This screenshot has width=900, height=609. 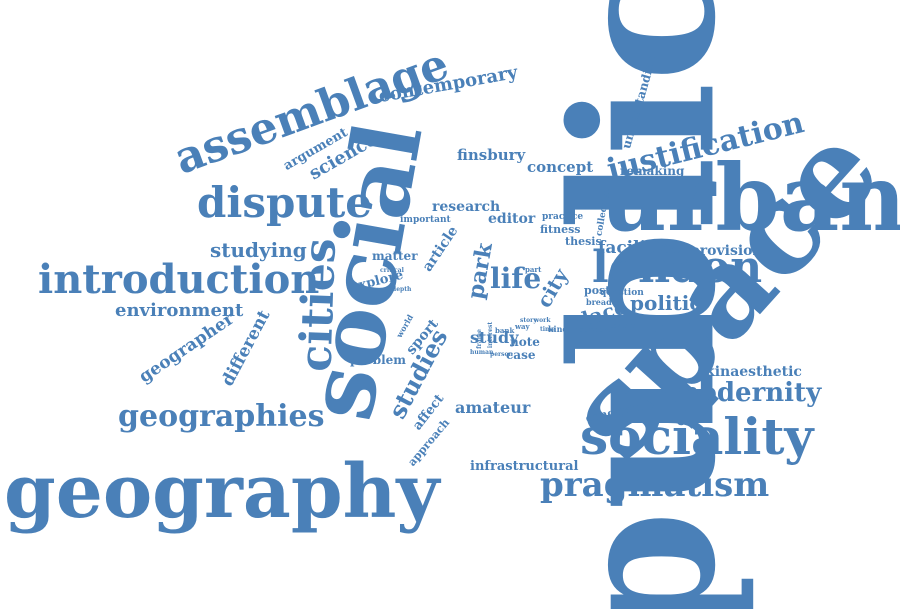 What do you see at coordinates (677, 267) in the screenshot?
I see `word-london: london` at bounding box center [677, 267].